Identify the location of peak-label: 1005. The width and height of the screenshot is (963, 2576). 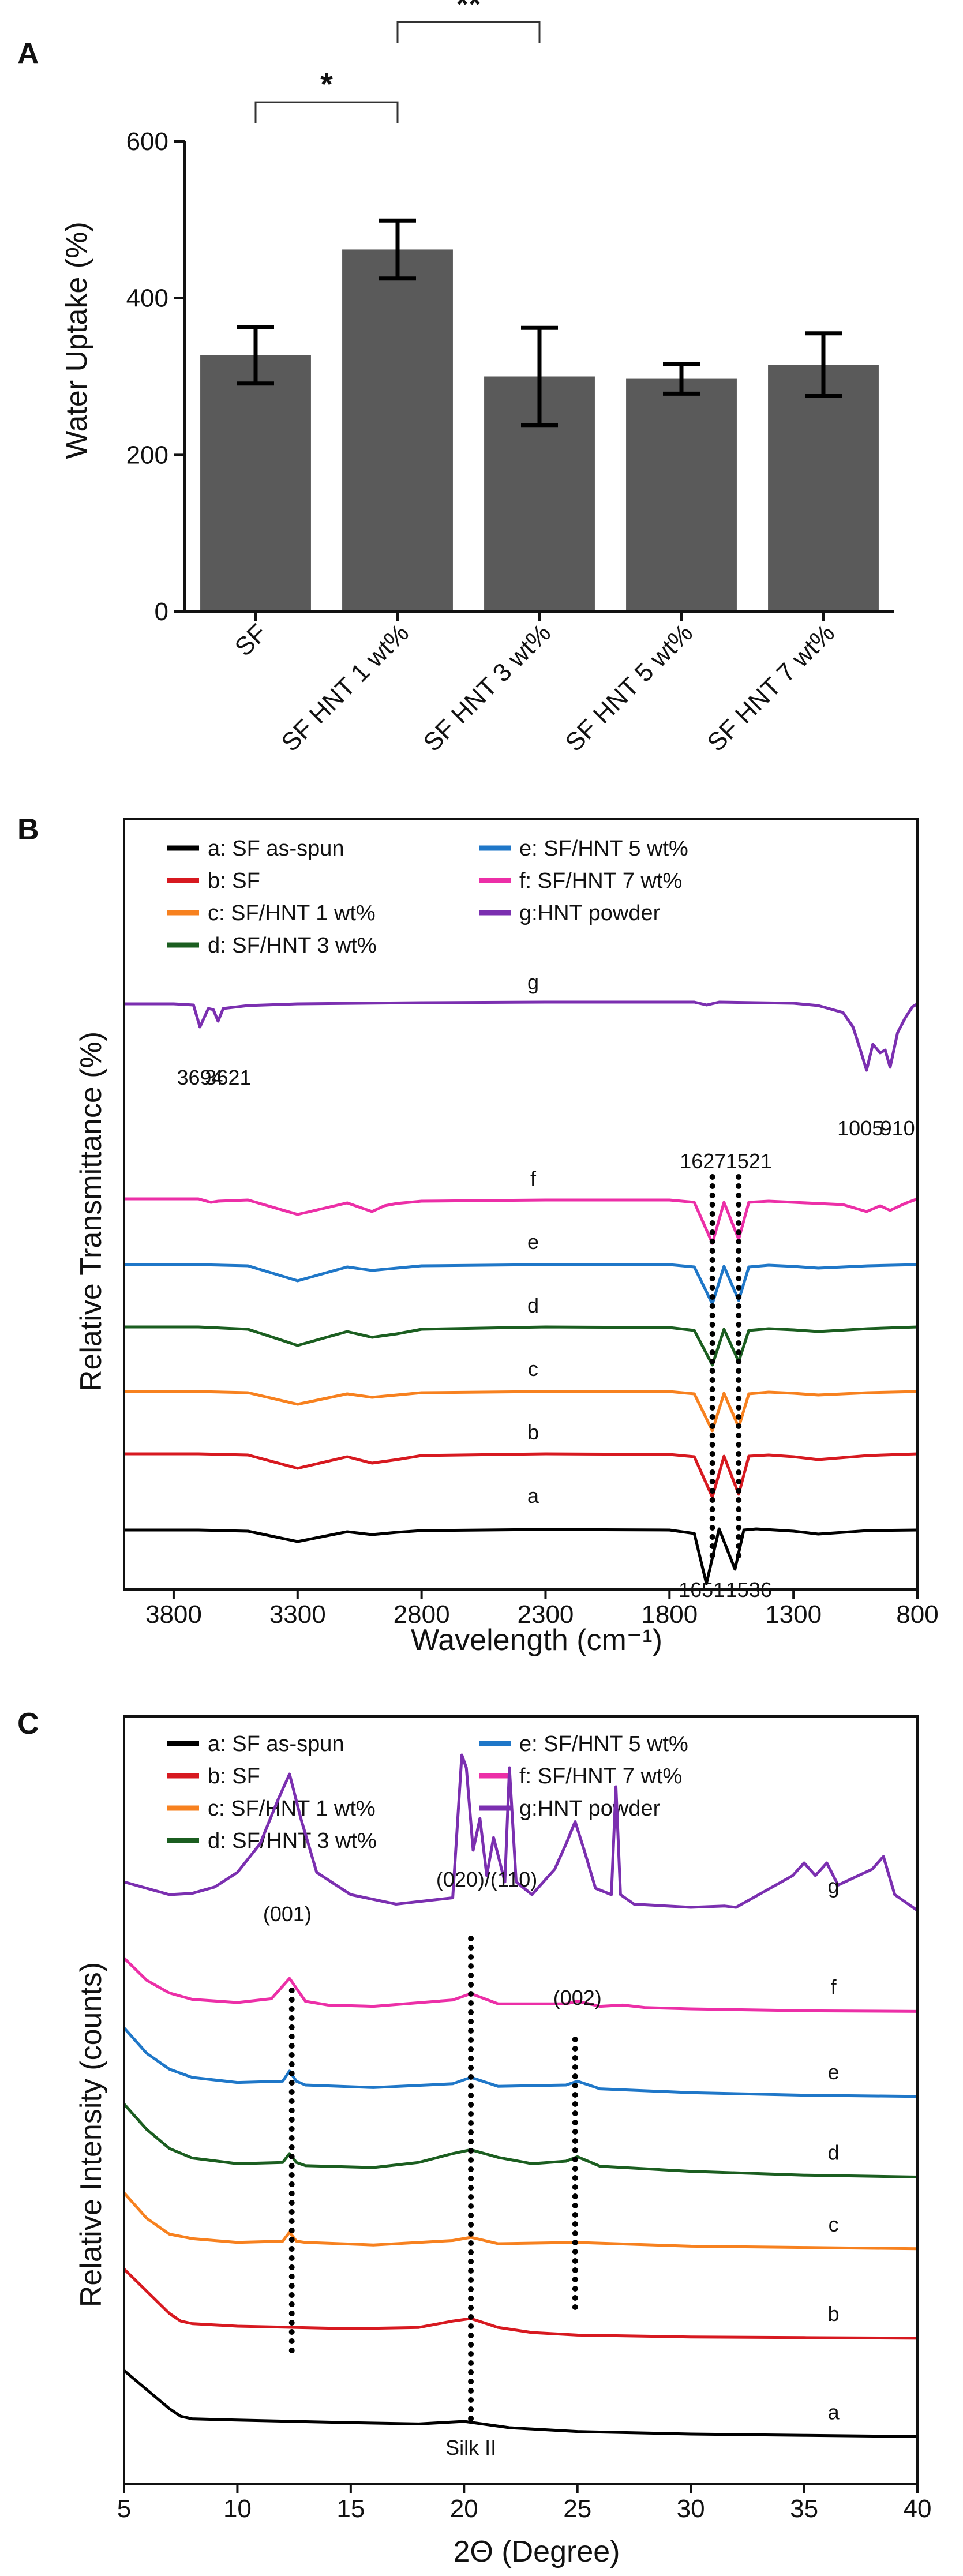
(860, 1128).